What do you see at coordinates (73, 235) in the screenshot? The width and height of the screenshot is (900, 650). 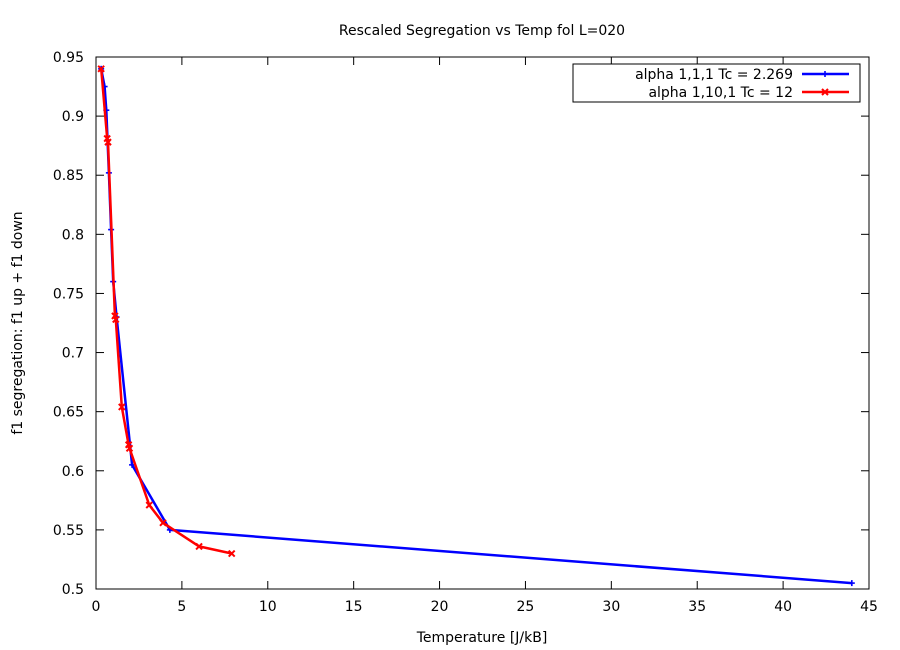 I see `y-tick-label: 0.8` at bounding box center [73, 235].